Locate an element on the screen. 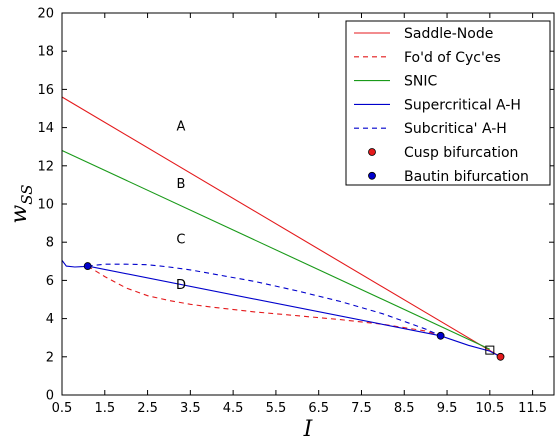 The height and width of the screenshot is (441, 558). x-tick-label: 6.5 is located at coordinates (318, 408).